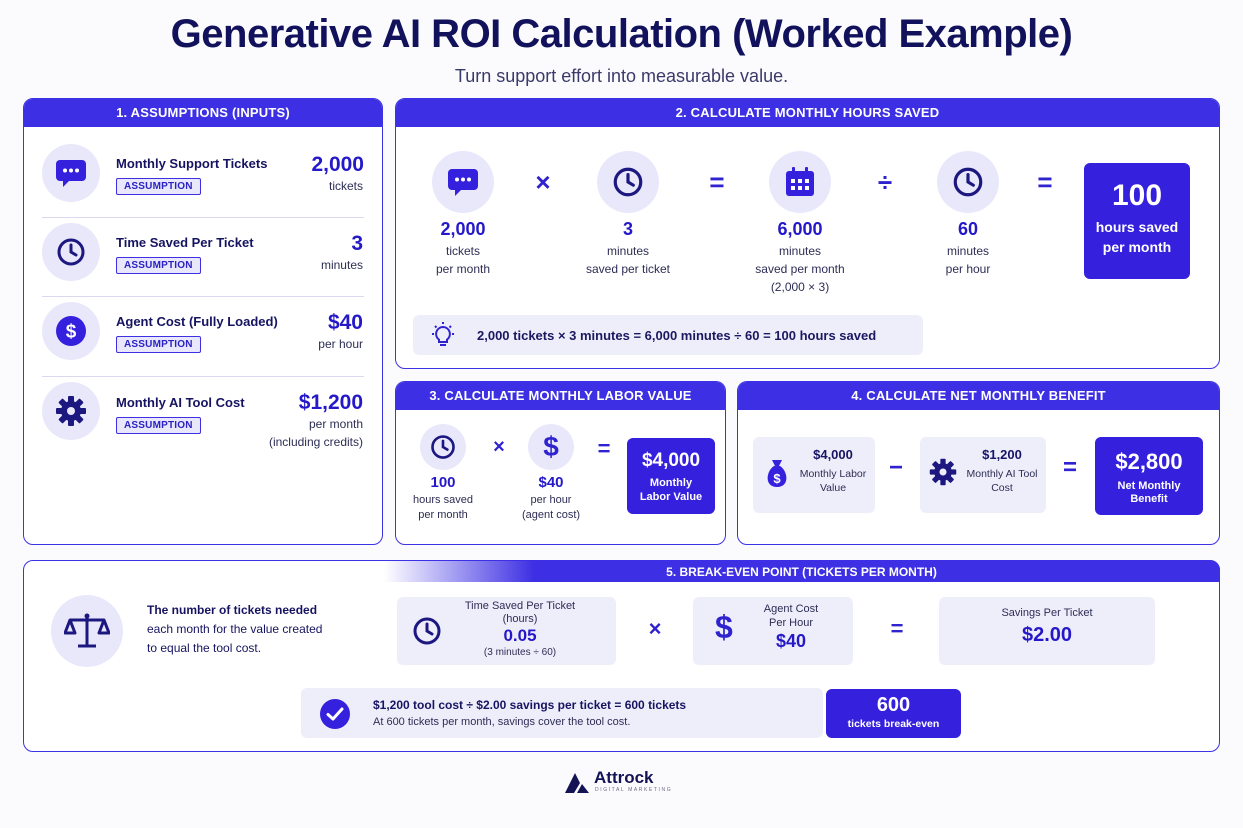 Image resolution: width=1243 pixels, height=828 pixels. Describe the element at coordinates (462, 251) in the screenshot. I see `step-line1: tickets` at that location.